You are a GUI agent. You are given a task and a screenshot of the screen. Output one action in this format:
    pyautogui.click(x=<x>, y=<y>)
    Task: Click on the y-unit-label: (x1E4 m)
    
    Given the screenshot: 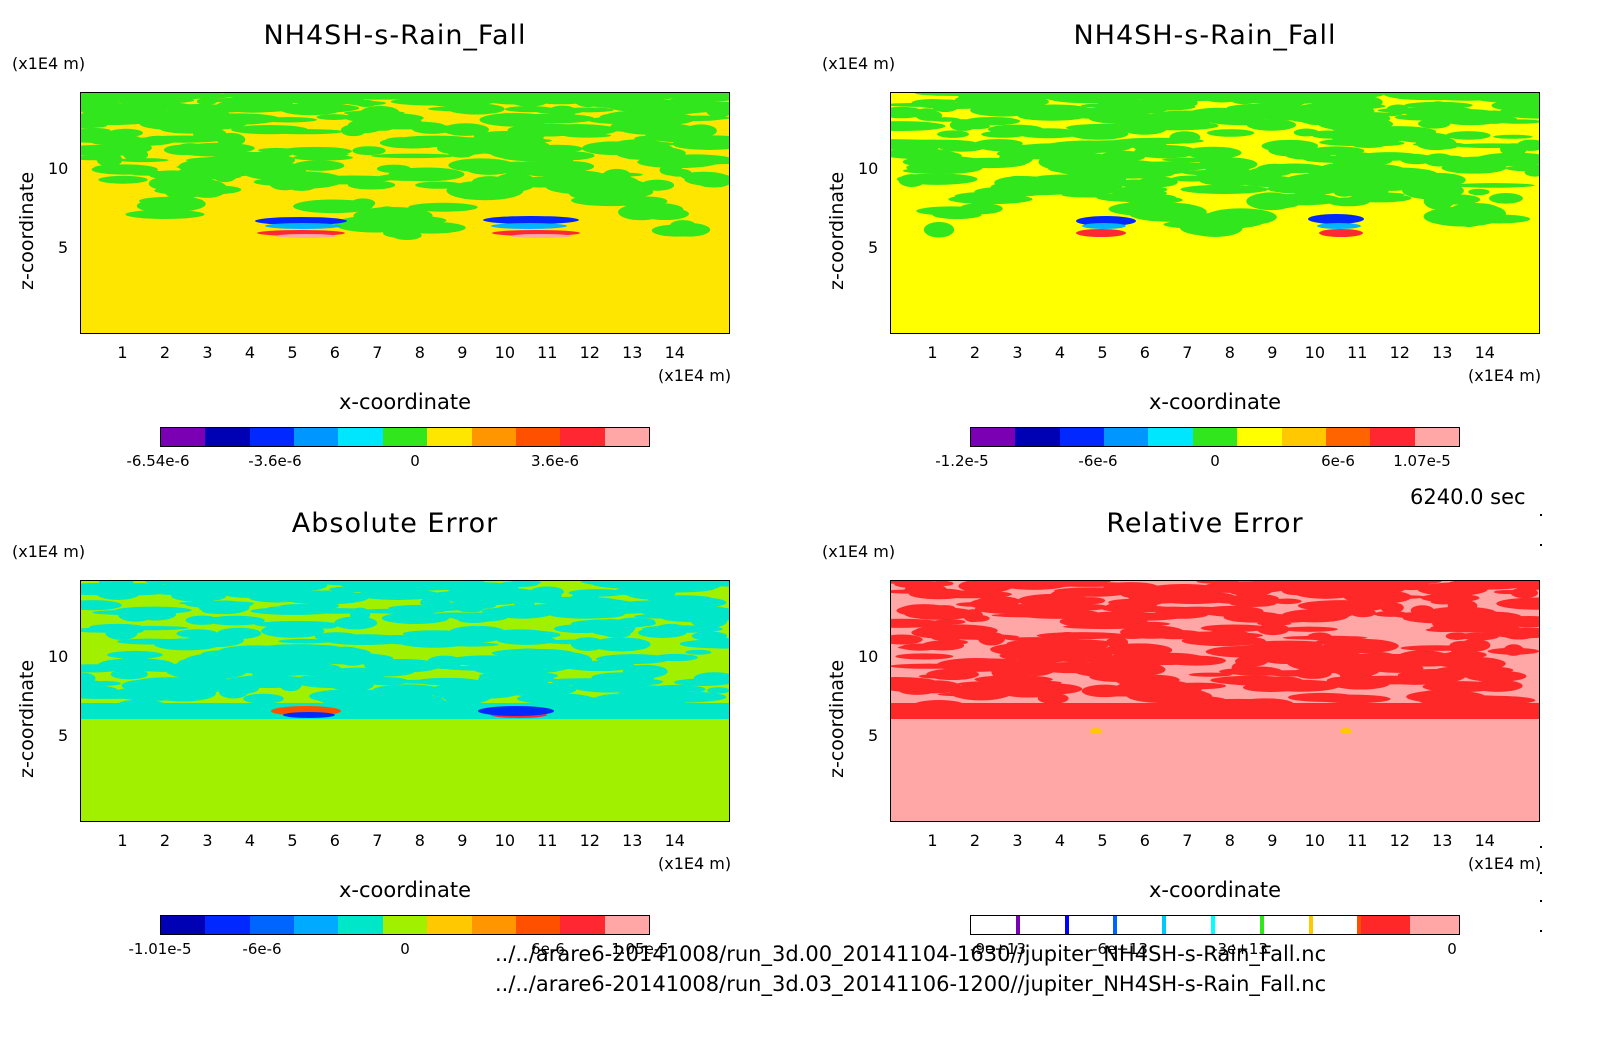 What is the action you would take?
    pyautogui.click(x=859, y=63)
    